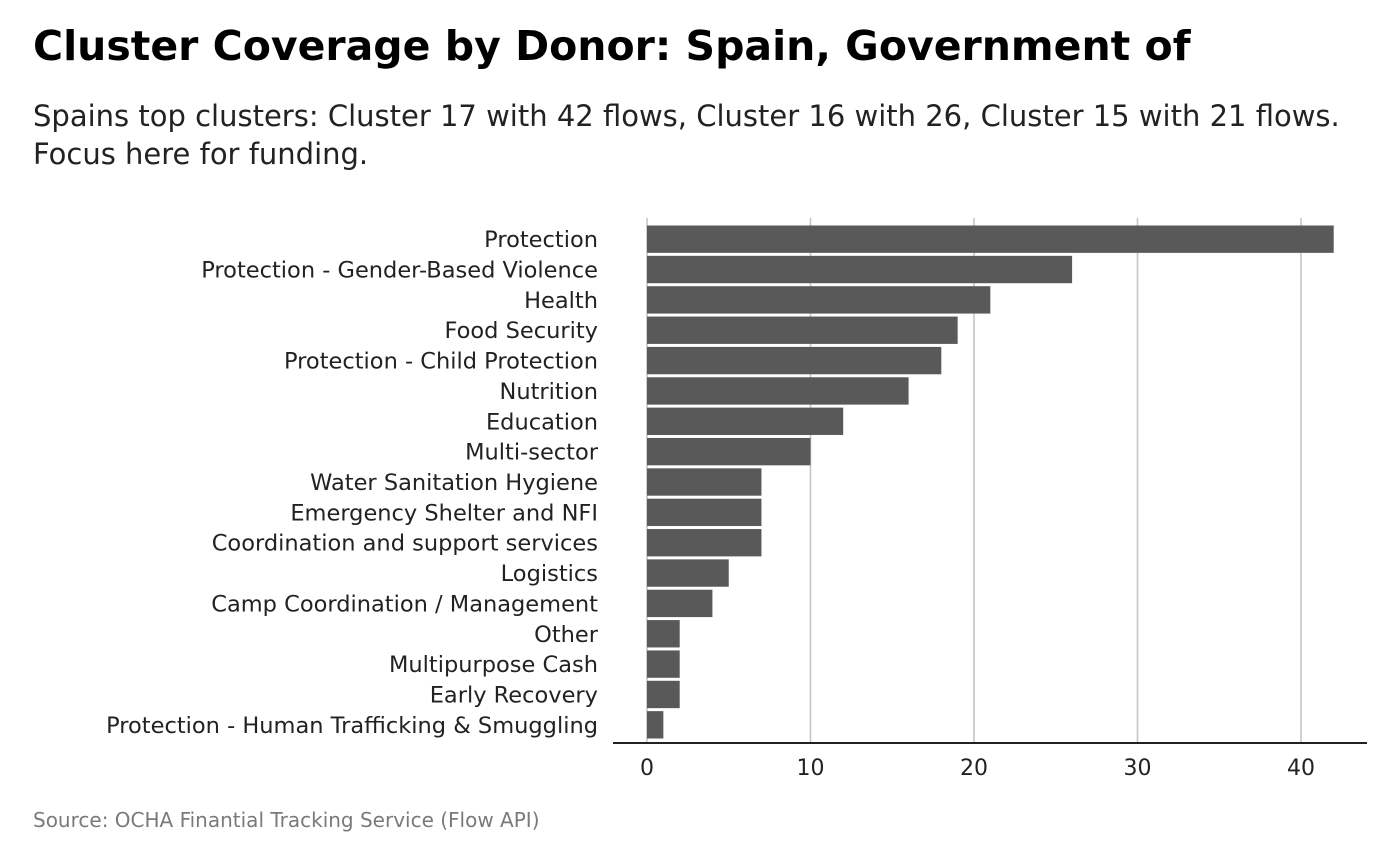  I want to click on x-tick-label: 30, so click(1138, 768).